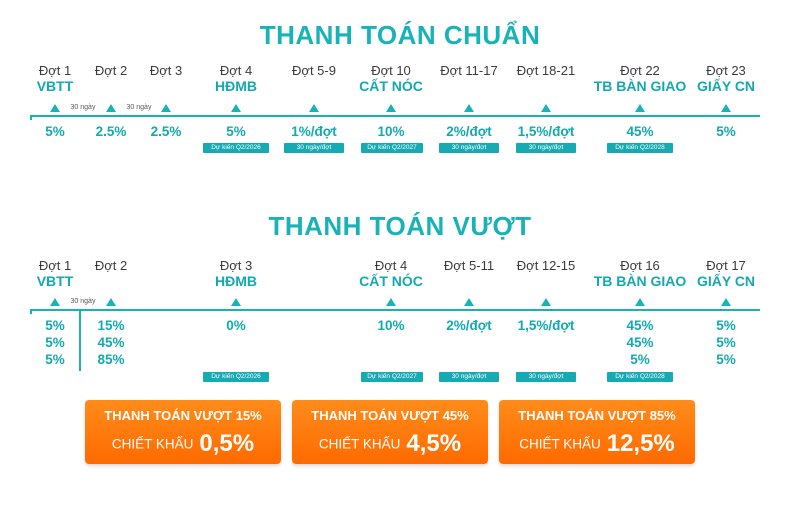  Describe the element at coordinates (111, 359) in the screenshot. I see `s2-value: 85%` at that location.